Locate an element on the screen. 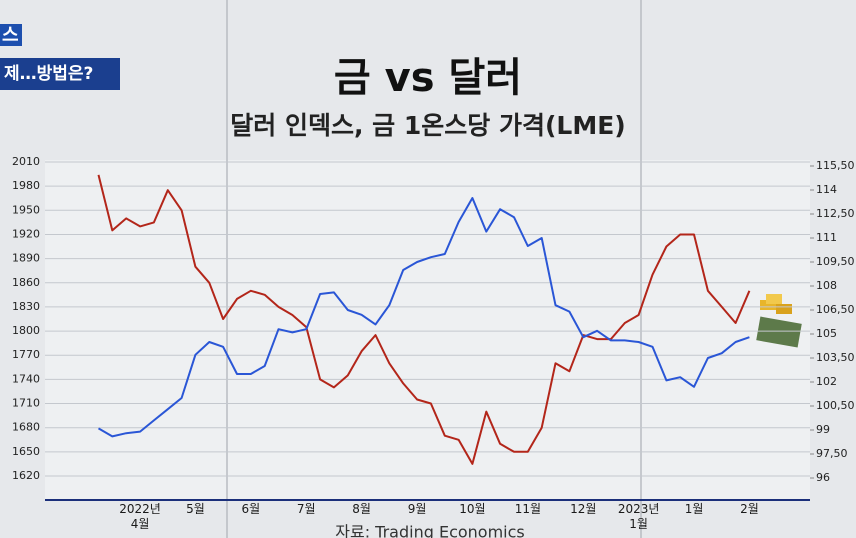 Image resolution: width=856 pixels, height=538 pixels. y2-tick-label: 115,50 is located at coordinates (835, 165).